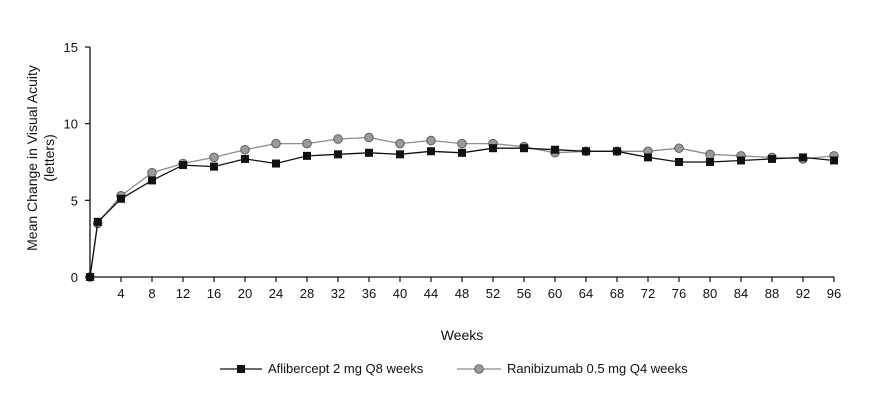  Describe the element at coordinates (71, 47) in the screenshot. I see `y-tick-label: 15` at that location.